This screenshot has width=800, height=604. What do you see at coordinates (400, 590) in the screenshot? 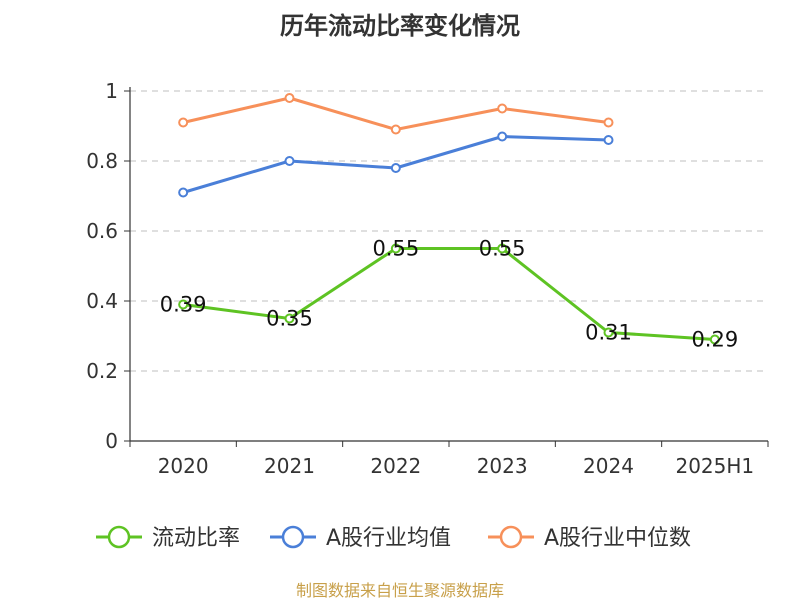
I see `source-note: 制图数据来自恒生聚源数据库` at bounding box center [400, 590].